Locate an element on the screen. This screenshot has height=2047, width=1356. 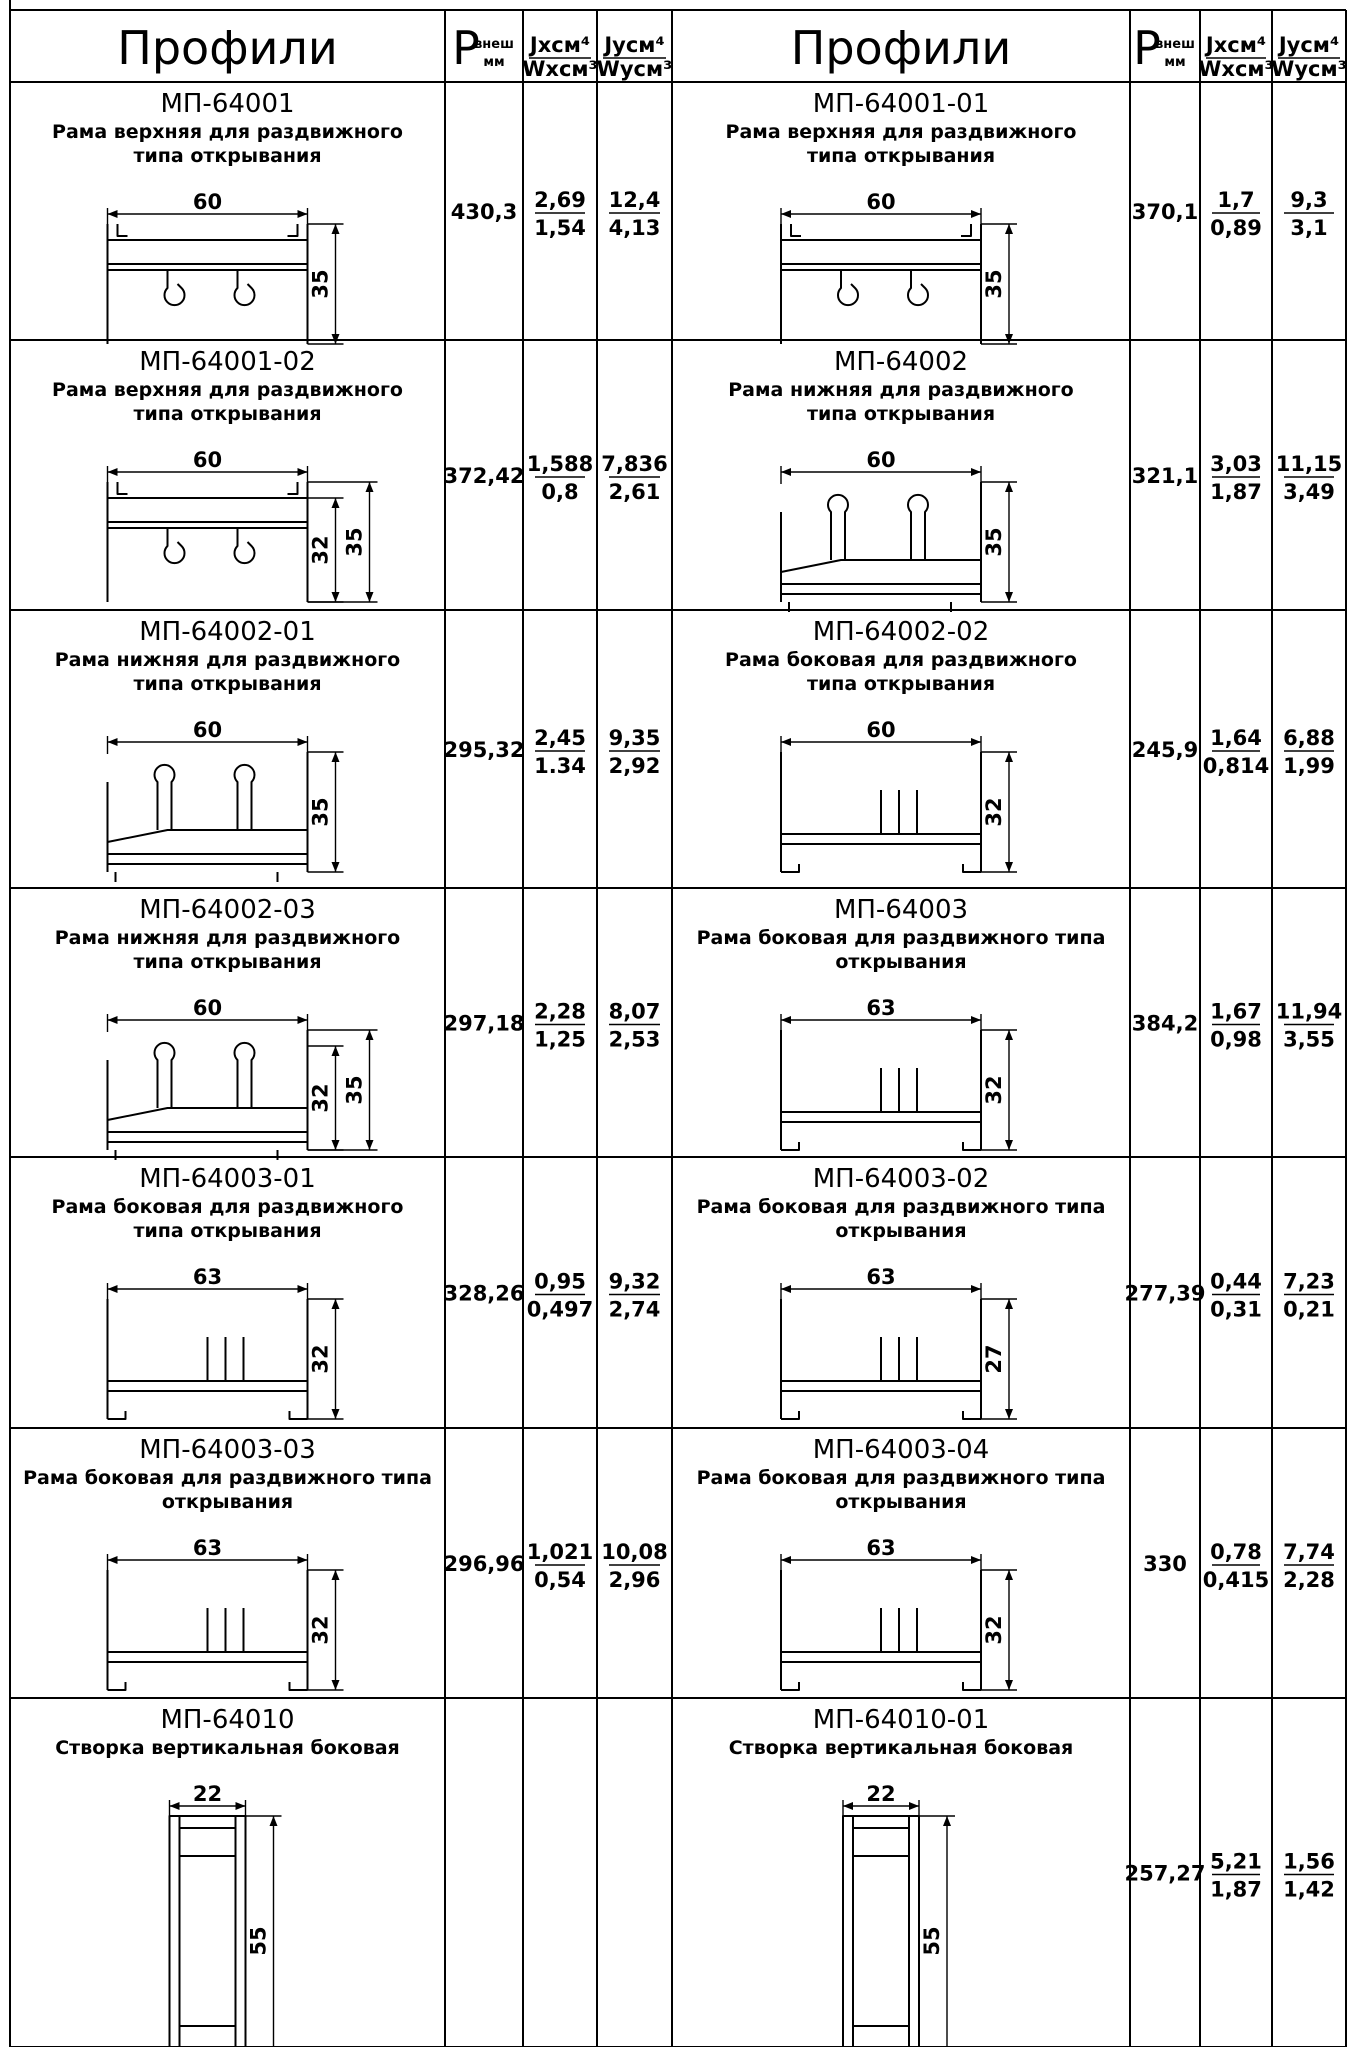
profile-description-line: Рама боковая для раздвижного типа is located at coordinates (901, 1207).